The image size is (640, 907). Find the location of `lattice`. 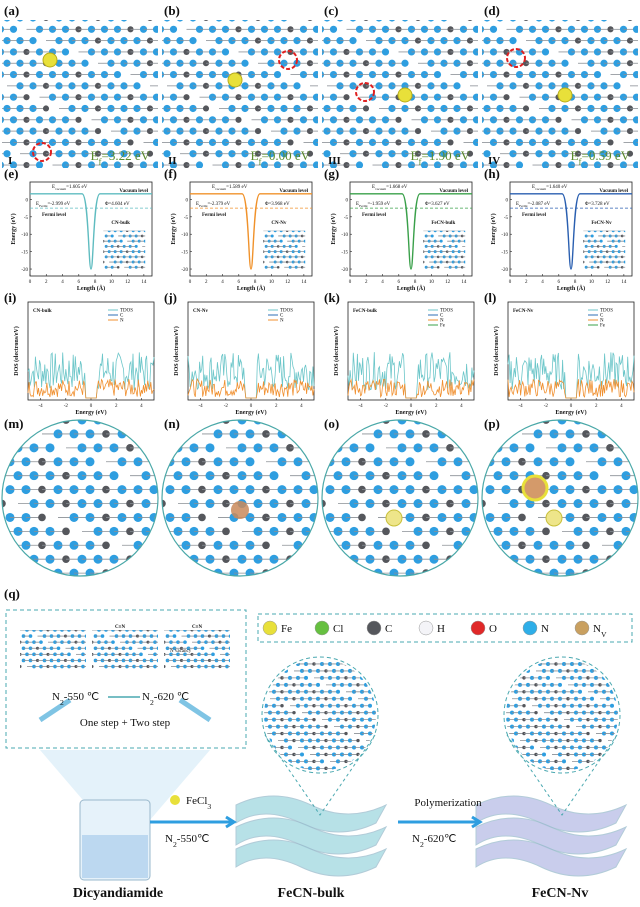

lattice is located at coordinates (284, 252).